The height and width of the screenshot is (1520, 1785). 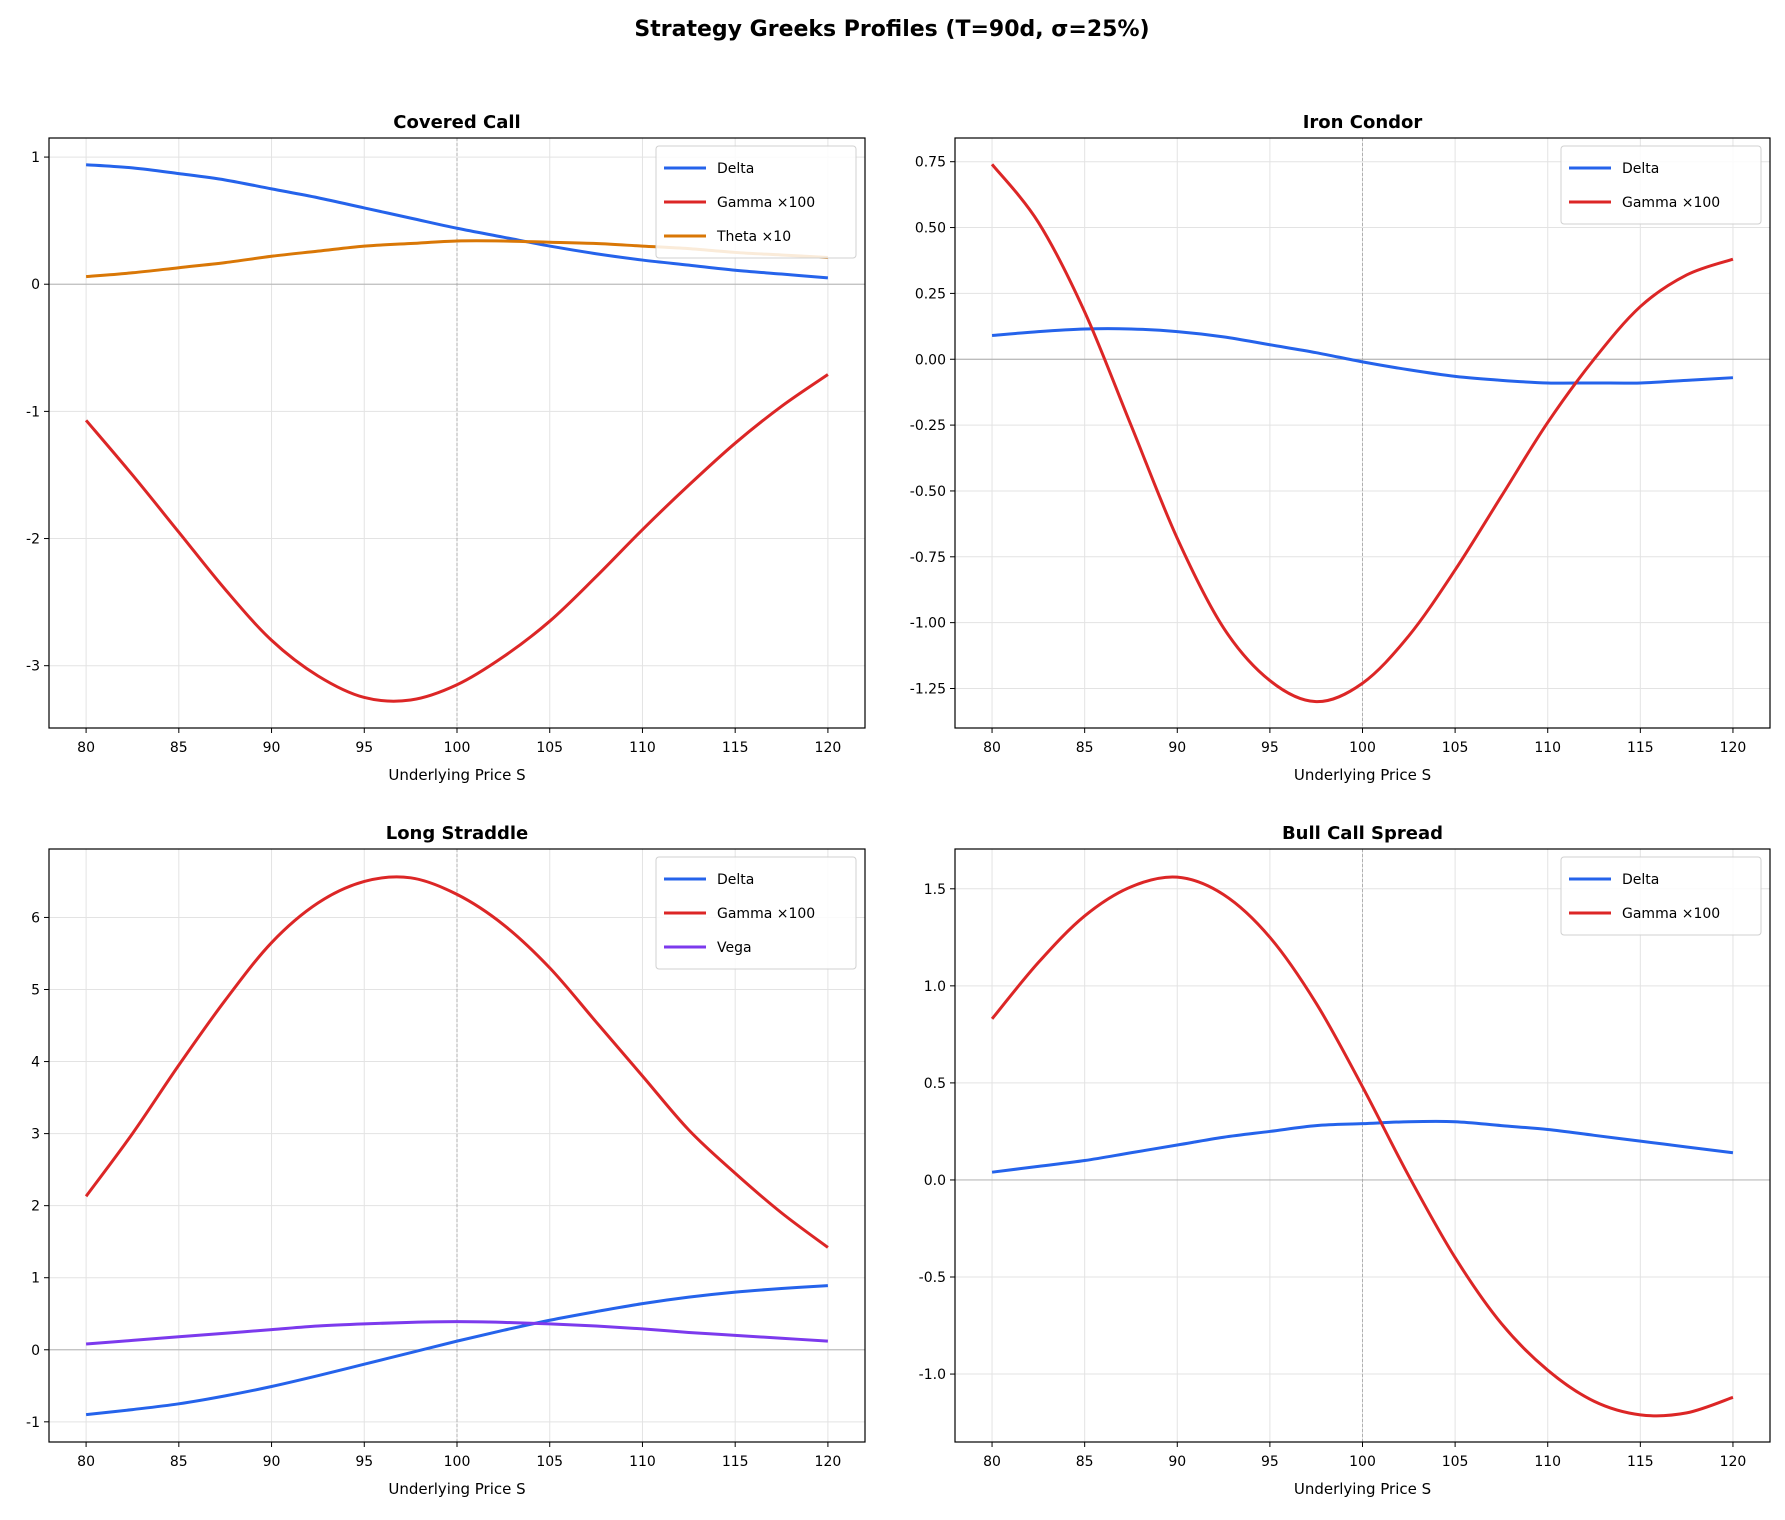 What do you see at coordinates (928, 689) in the screenshot?
I see `y-tick-label: -1.25` at bounding box center [928, 689].